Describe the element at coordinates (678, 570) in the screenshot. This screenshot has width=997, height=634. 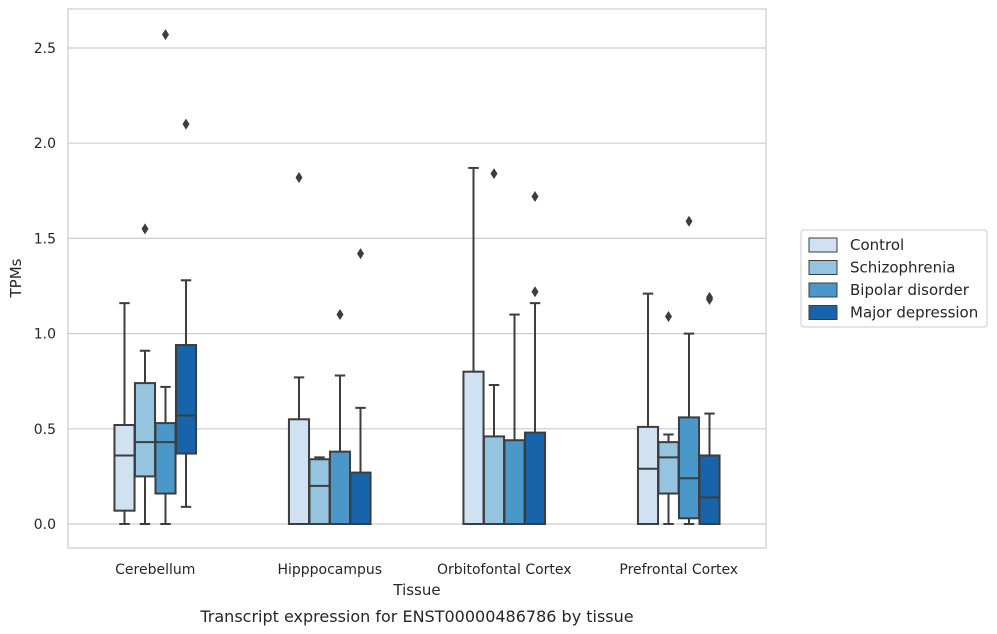
I see `x-tick-label: Prefrontal Cortex` at that location.